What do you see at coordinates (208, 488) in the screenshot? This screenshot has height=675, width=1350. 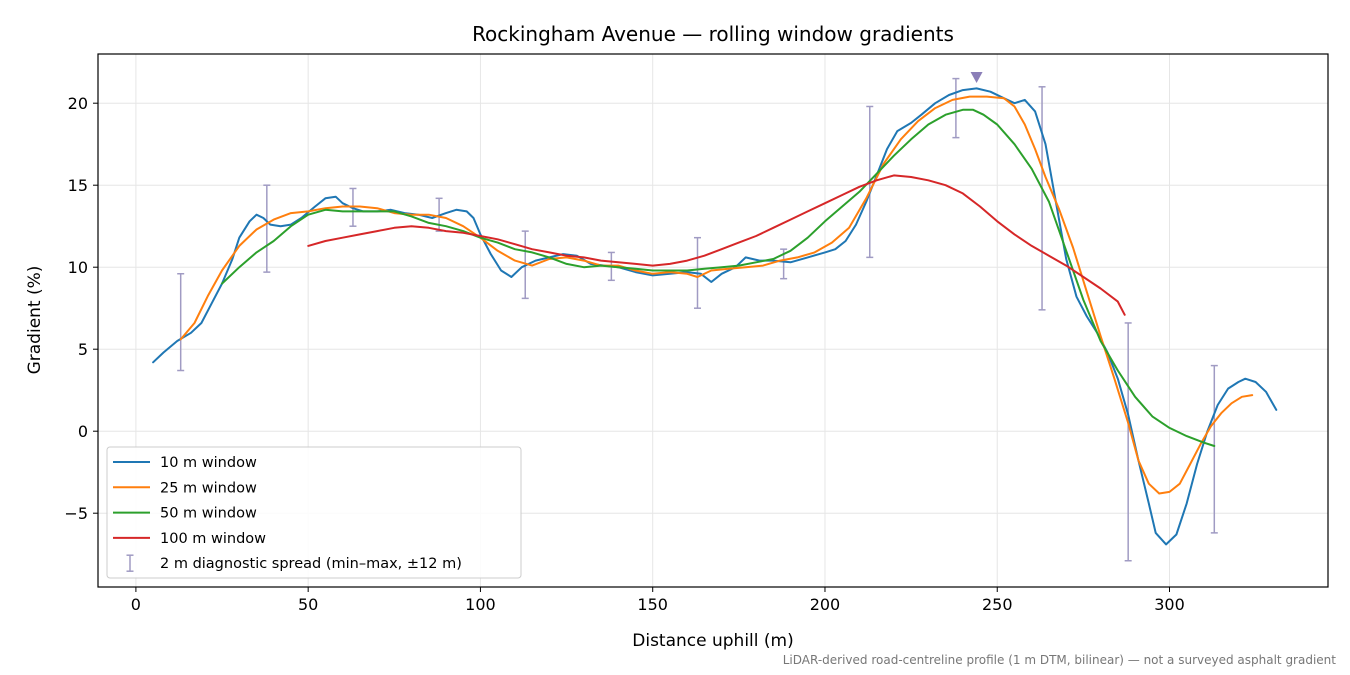 I see `legend-label: 25 m window` at bounding box center [208, 488].